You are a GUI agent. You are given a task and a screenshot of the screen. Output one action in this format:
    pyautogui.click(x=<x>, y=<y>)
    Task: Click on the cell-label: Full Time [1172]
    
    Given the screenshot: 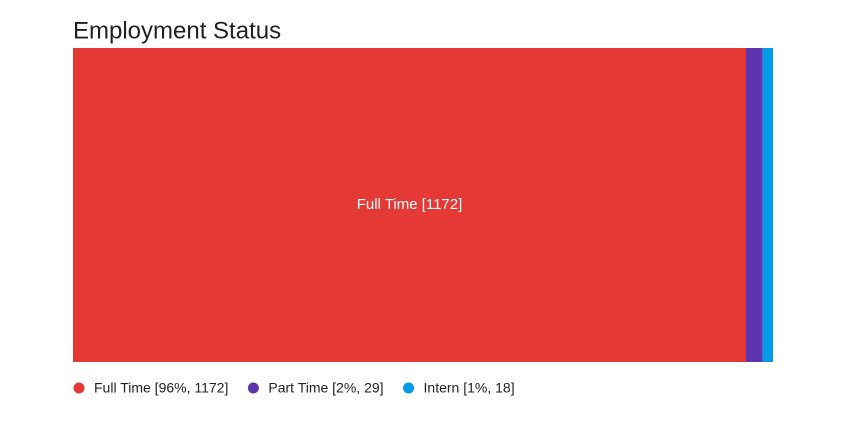 What is the action you would take?
    pyautogui.click(x=410, y=204)
    